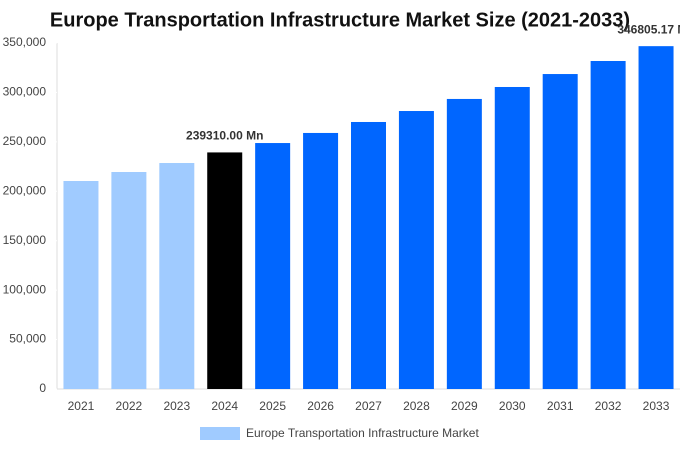 This screenshot has height=450, width=680. I want to click on x-tick-label: 2025, so click(272, 406).